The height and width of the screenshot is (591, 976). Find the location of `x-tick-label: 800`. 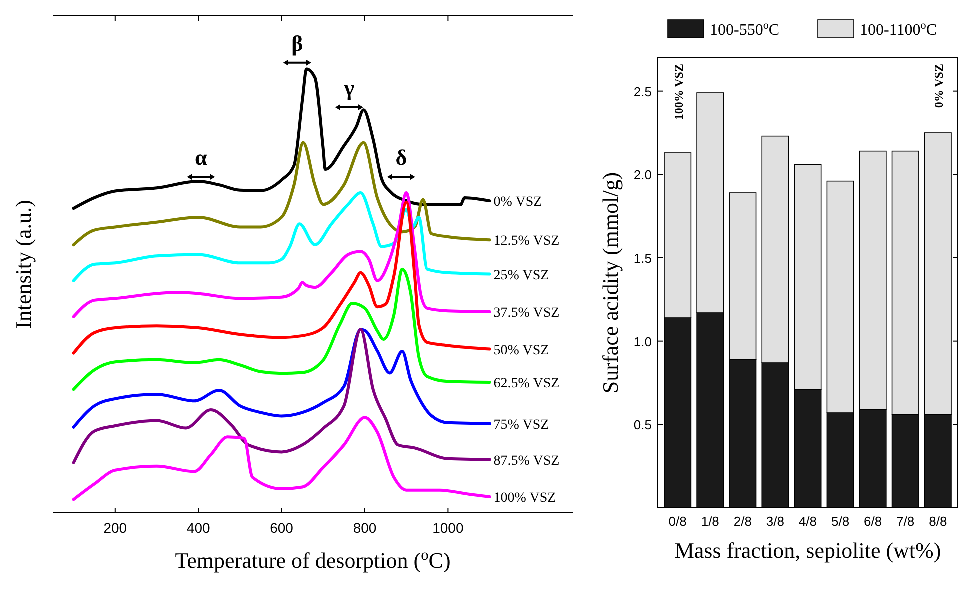

x-tick-label: 800 is located at coordinates (365, 528).